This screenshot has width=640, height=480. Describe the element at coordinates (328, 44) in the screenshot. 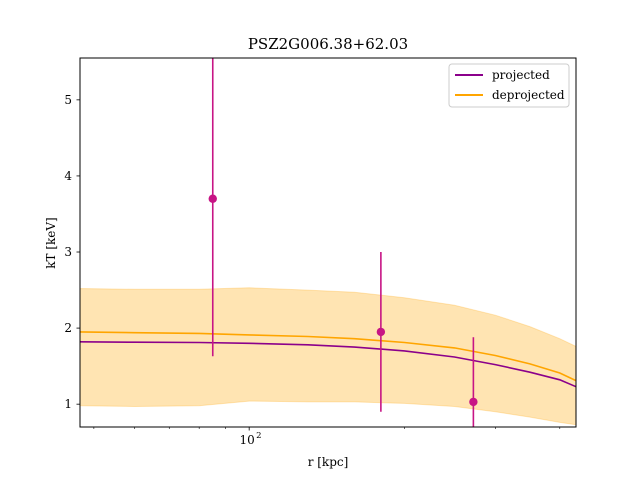

I see `chart-title: PSZ2G006.38+62.03` at that location.